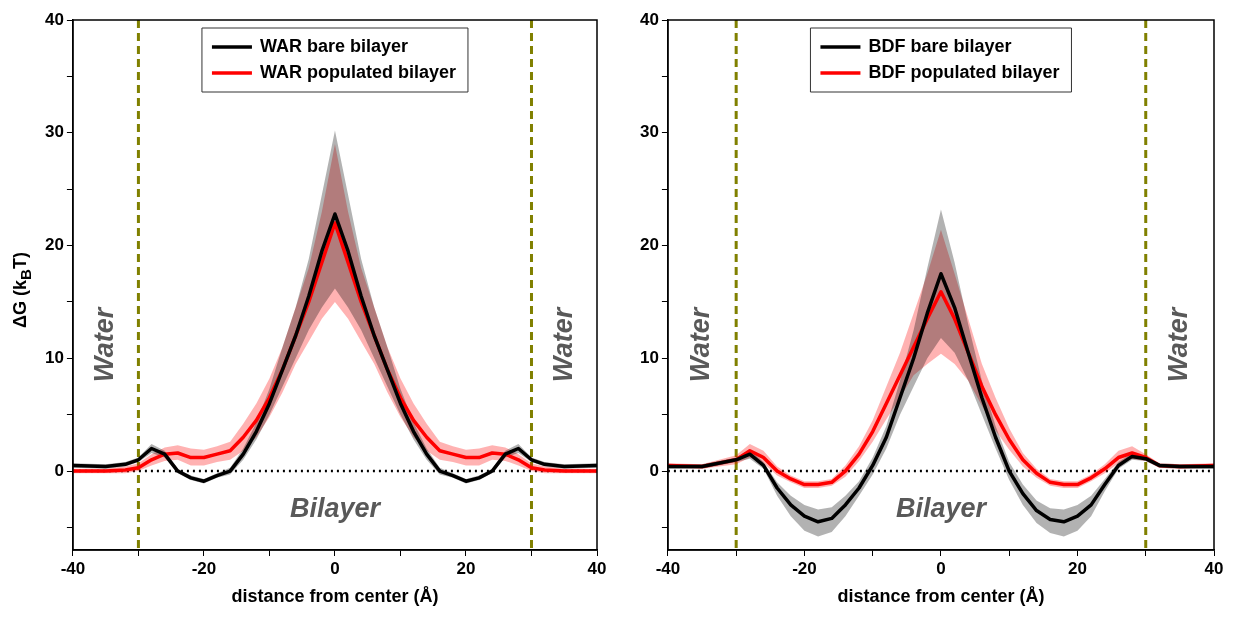 This screenshot has width=1235, height=620. Describe the element at coordinates (940, 45) in the screenshot. I see `legend-label: BDF bare bilayer` at that location.